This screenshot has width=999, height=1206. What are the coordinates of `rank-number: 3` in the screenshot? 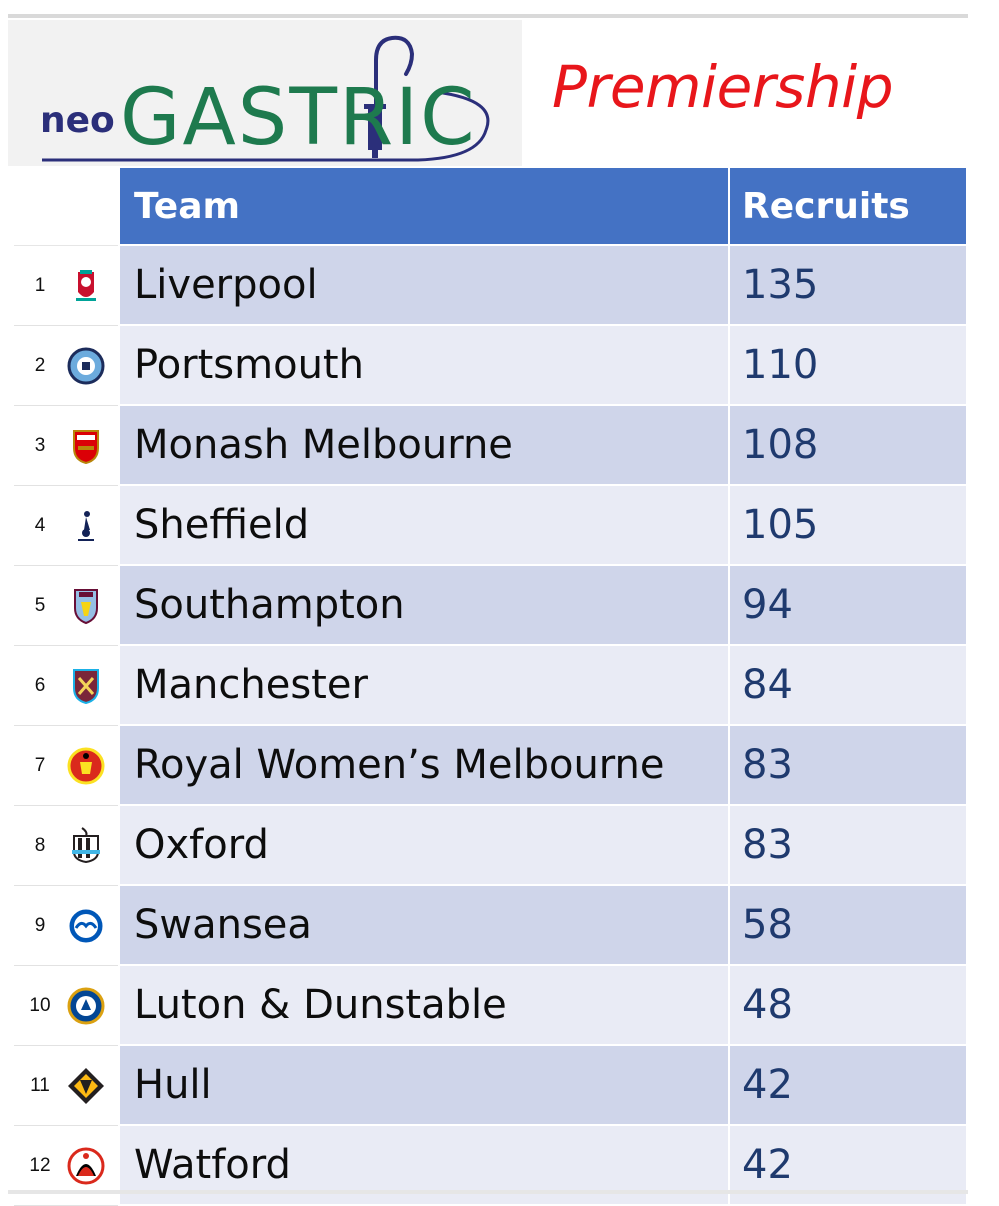 It's located at (40, 445).